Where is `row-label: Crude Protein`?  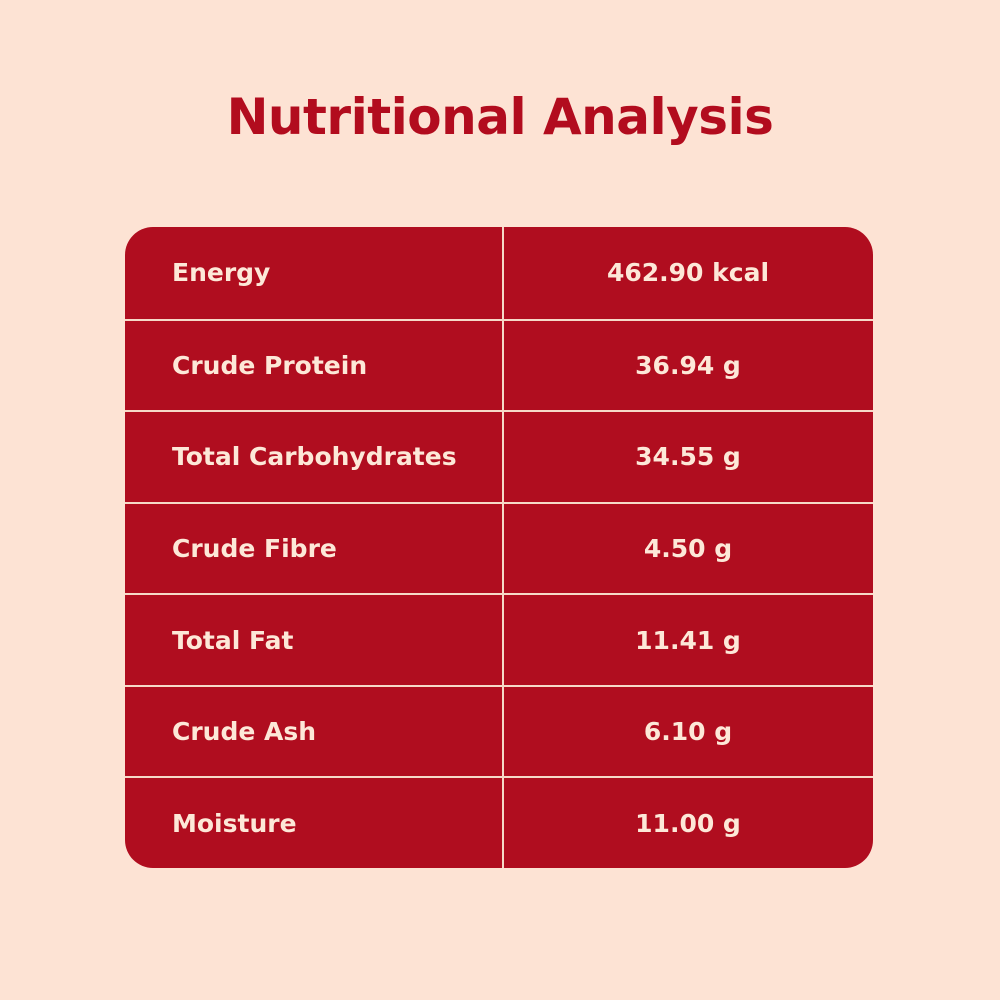
row-label: Crude Protein is located at coordinates (270, 365).